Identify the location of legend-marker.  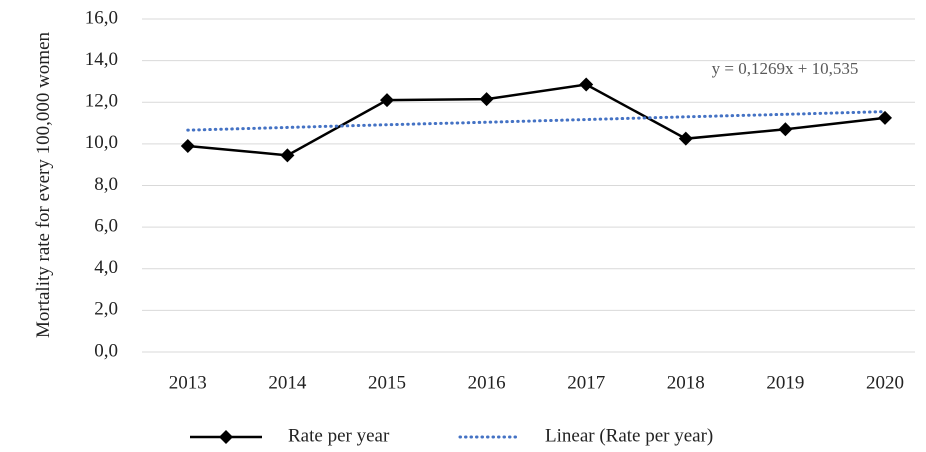
(226, 437).